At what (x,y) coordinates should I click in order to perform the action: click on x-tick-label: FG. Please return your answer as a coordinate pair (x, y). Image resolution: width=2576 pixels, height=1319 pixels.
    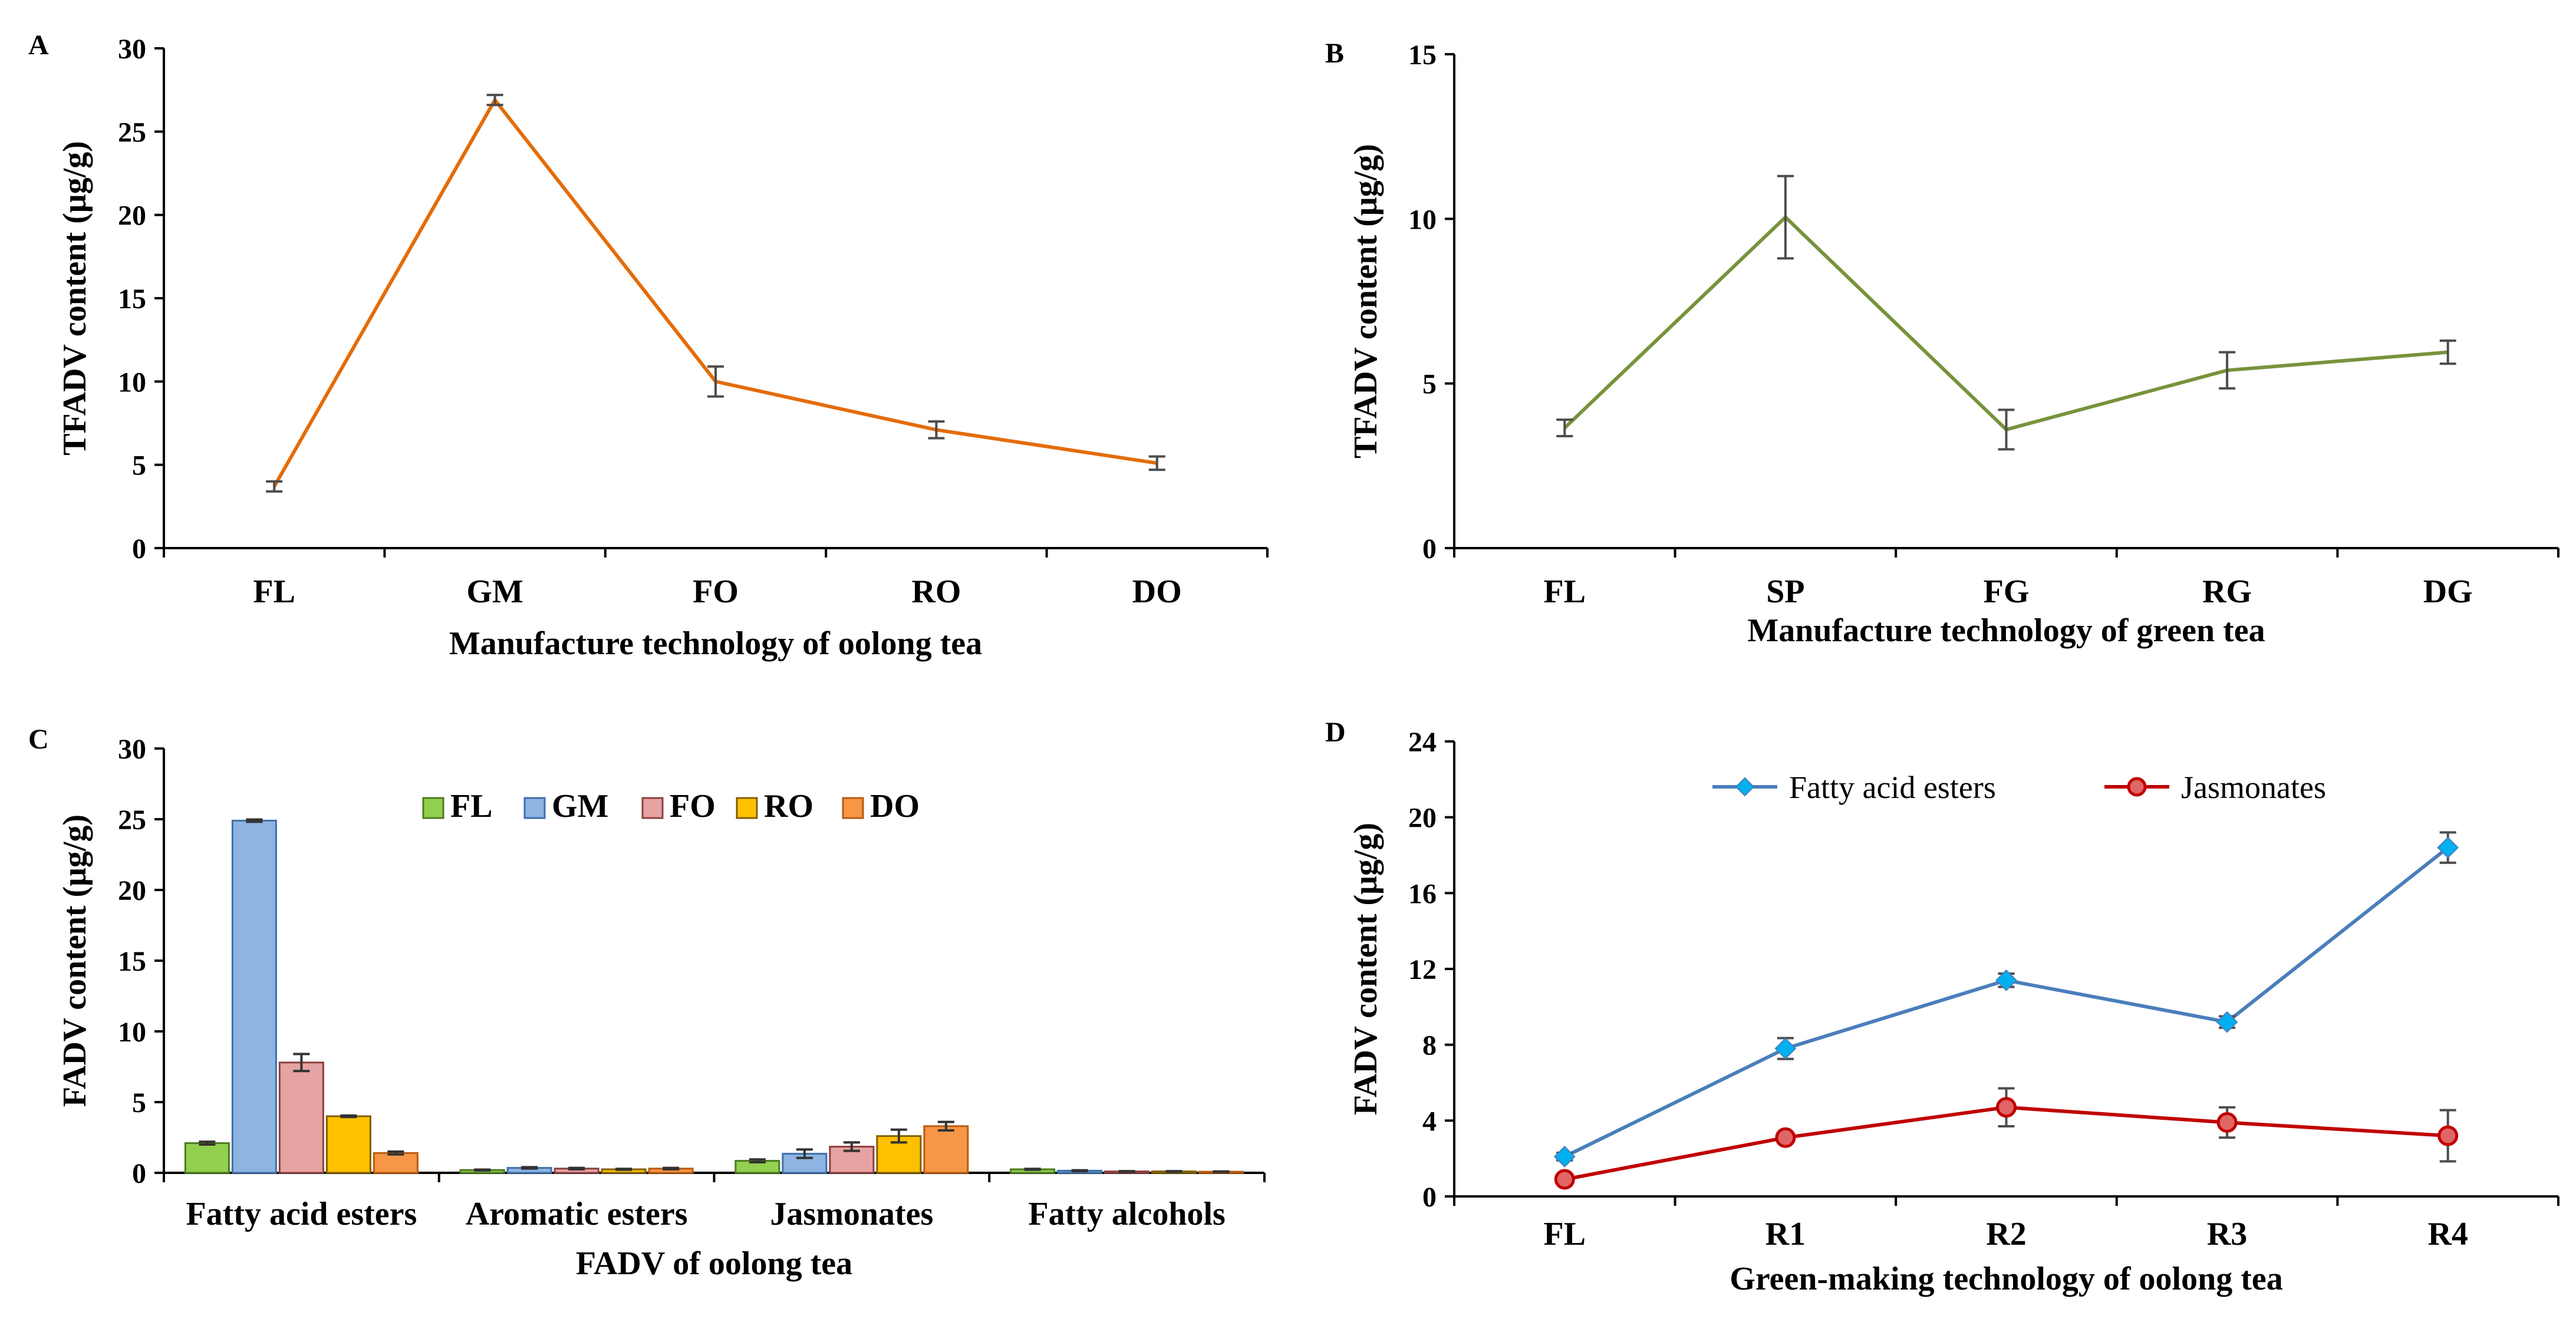
    Looking at the image, I should click on (2007, 591).